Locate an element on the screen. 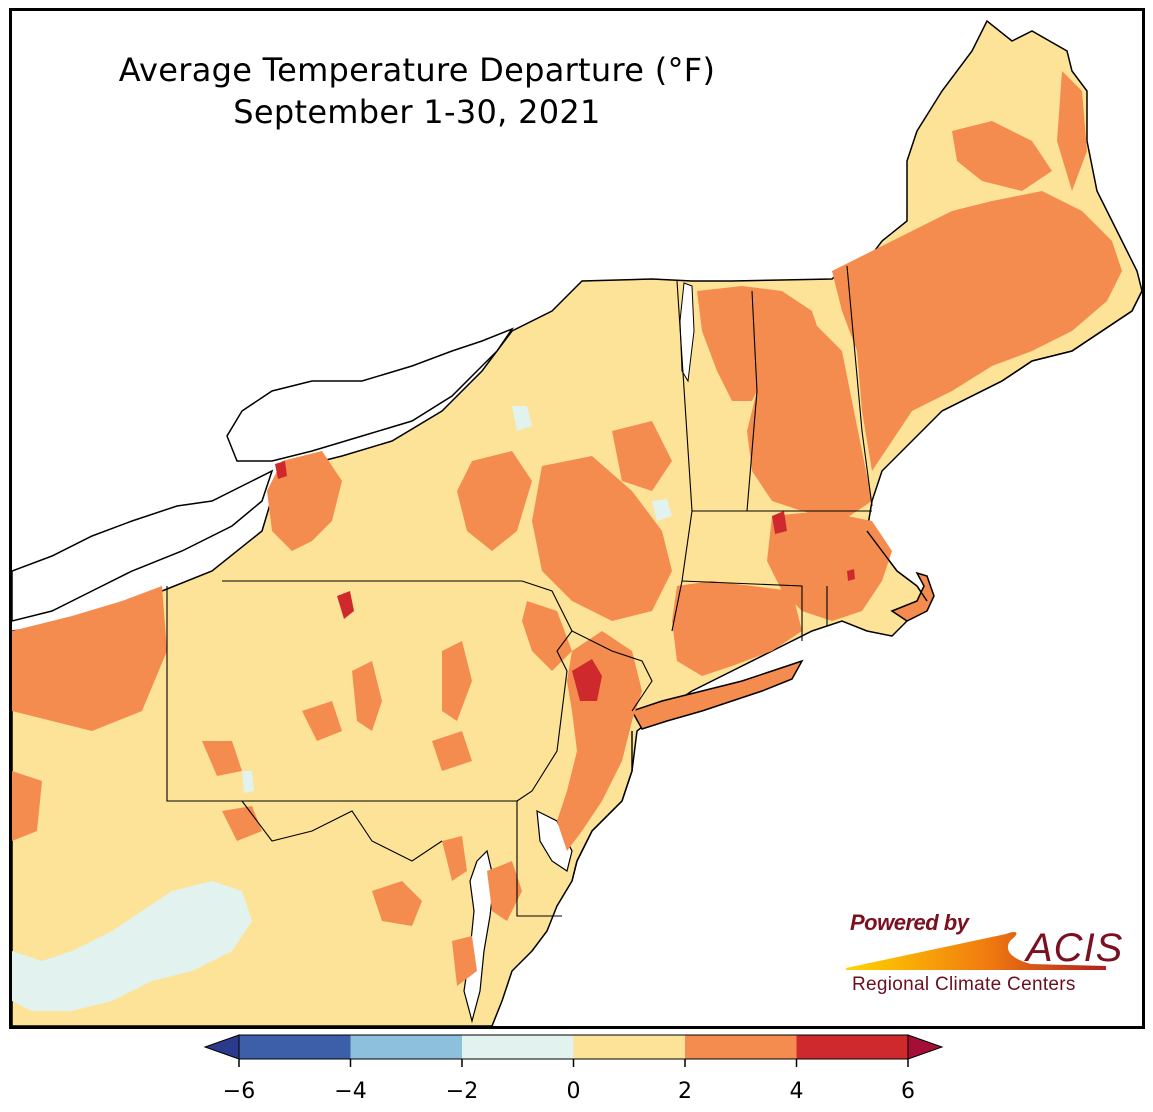 The width and height of the screenshot is (1153, 1112). hot-anomaly-areas is located at coordinates (565, 581).